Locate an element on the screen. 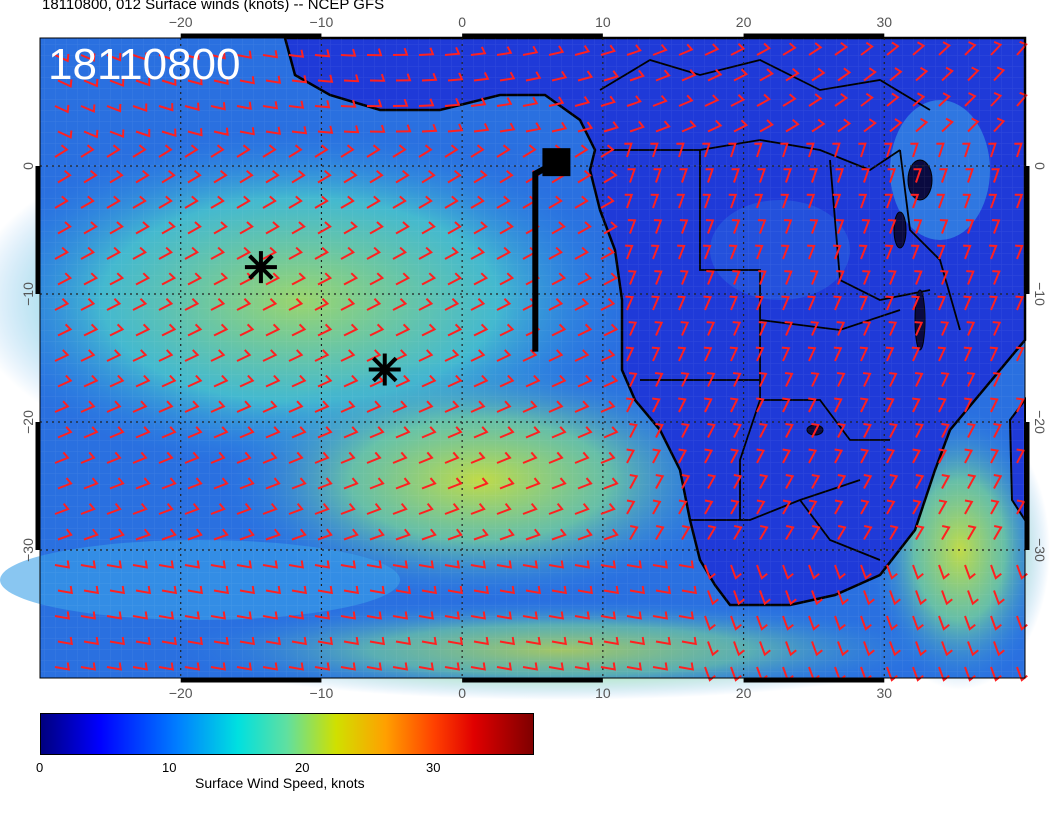  colorbar is located at coordinates (287, 734).